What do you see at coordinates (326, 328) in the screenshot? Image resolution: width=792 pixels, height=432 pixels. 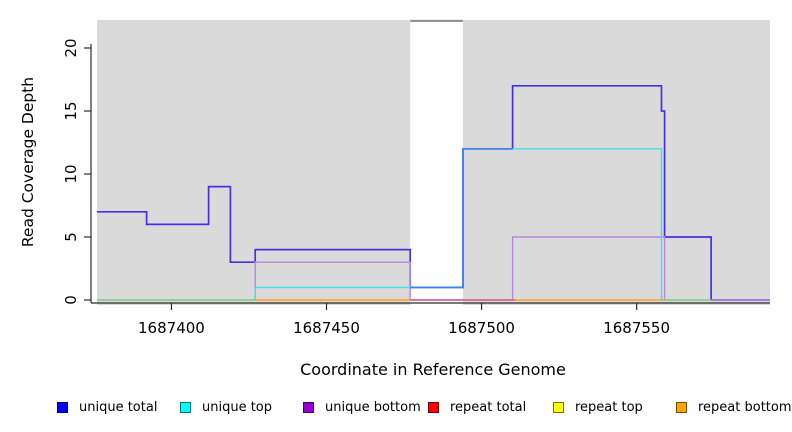 I see `x-tick-label: 1687450` at bounding box center [326, 328].